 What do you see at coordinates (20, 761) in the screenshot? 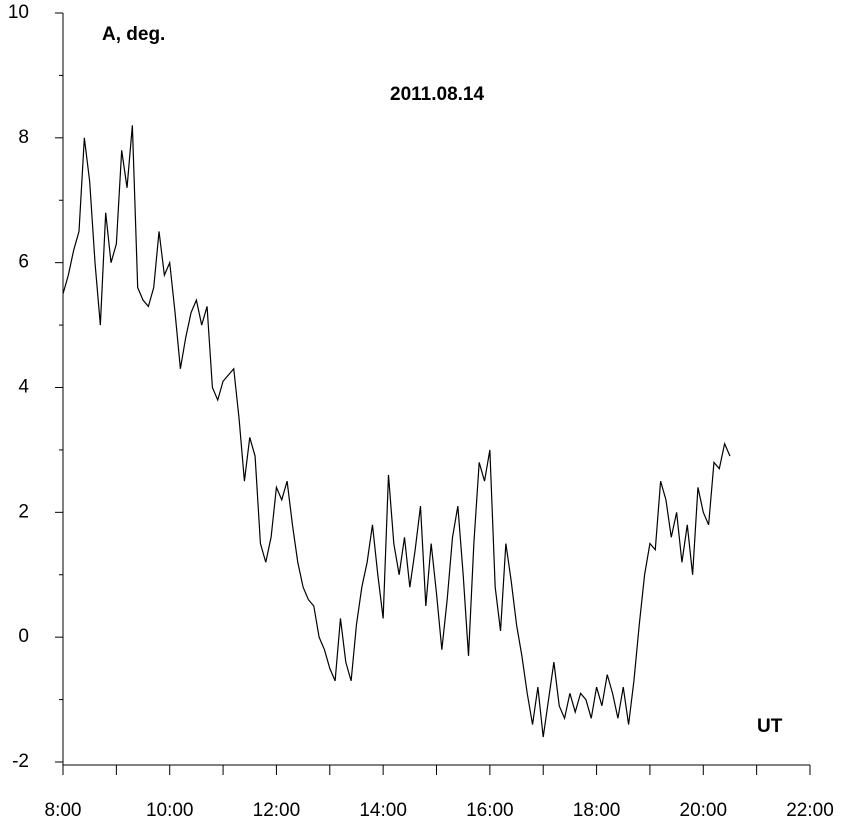
I see `y-tick-label: -2` at bounding box center [20, 761].